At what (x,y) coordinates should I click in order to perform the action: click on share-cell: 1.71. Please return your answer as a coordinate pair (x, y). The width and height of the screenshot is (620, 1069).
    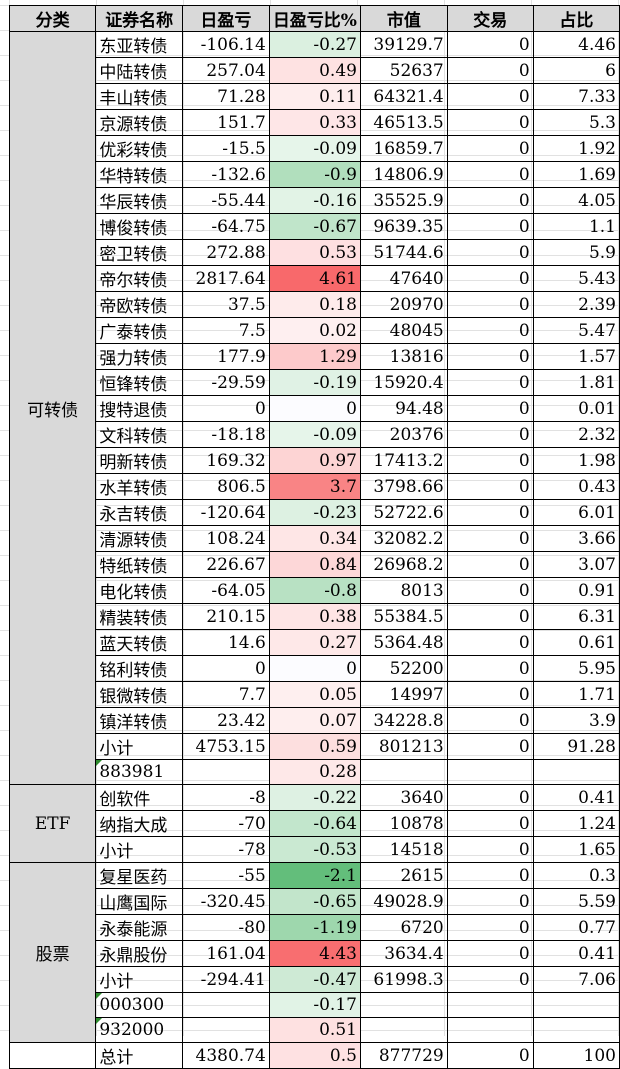
    Looking at the image, I should click on (576, 694).